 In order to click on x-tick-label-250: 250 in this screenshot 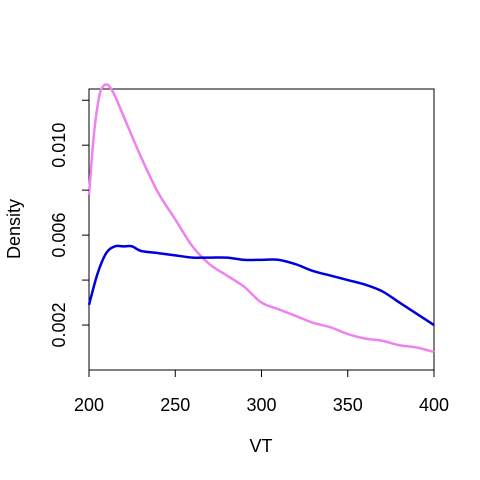, I will do `click(175, 405)`.